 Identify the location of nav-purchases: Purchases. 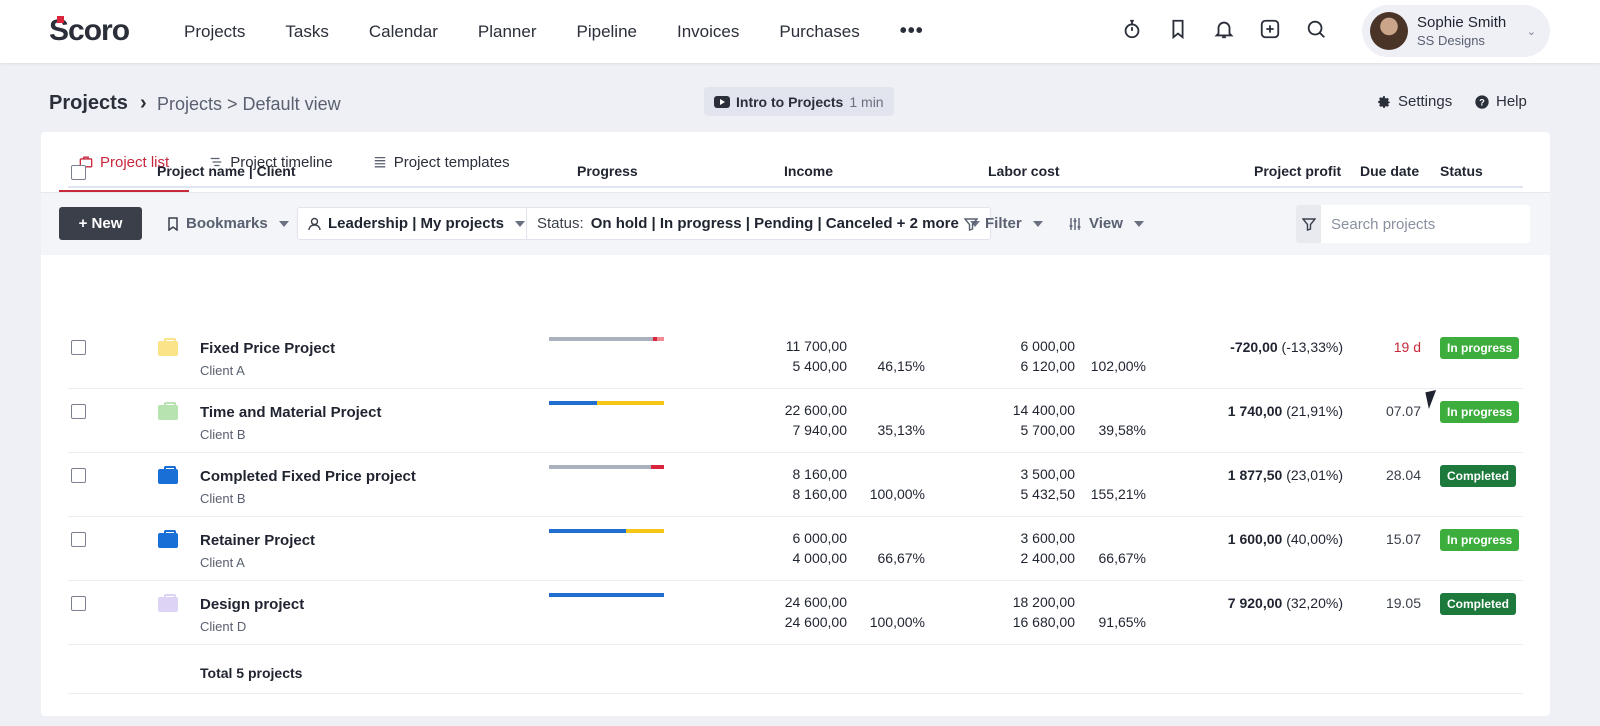
(819, 31).